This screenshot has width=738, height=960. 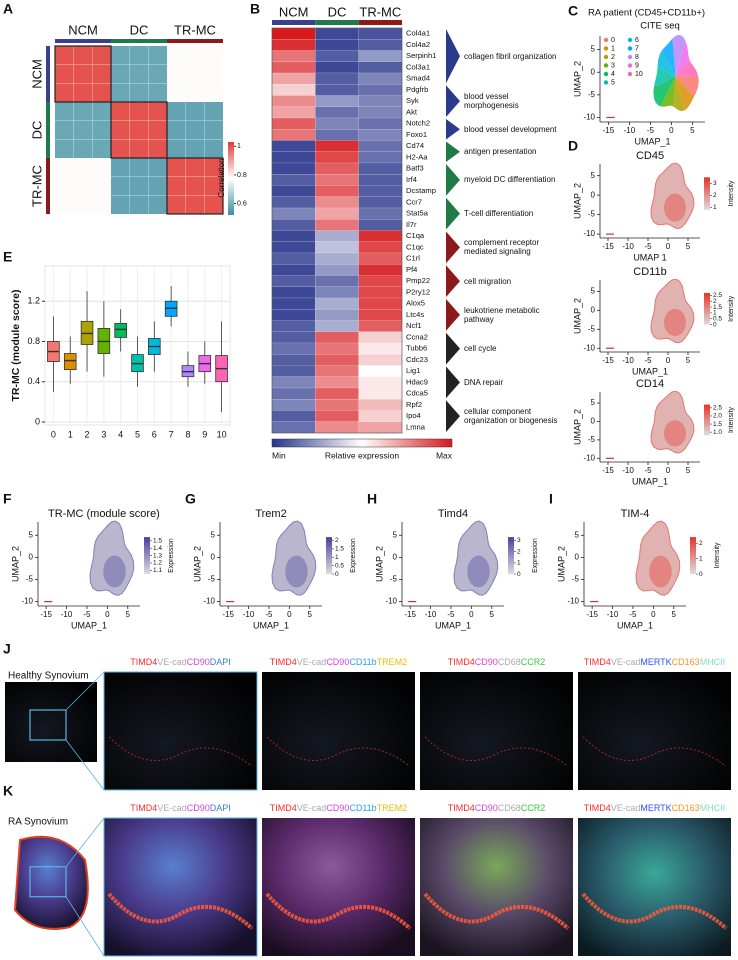 What do you see at coordinates (283, 808) in the screenshot?
I see `stain-name: TIMD4` at bounding box center [283, 808].